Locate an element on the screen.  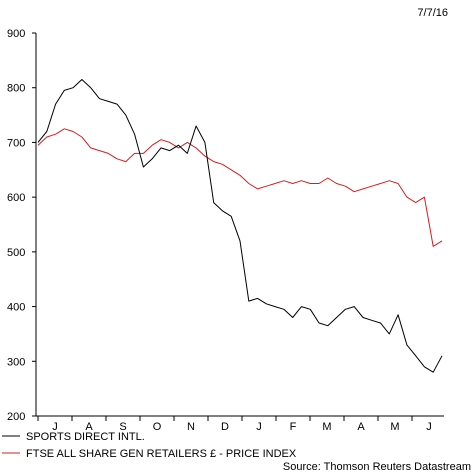
x-tick-label-4: N is located at coordinates (191, 427).